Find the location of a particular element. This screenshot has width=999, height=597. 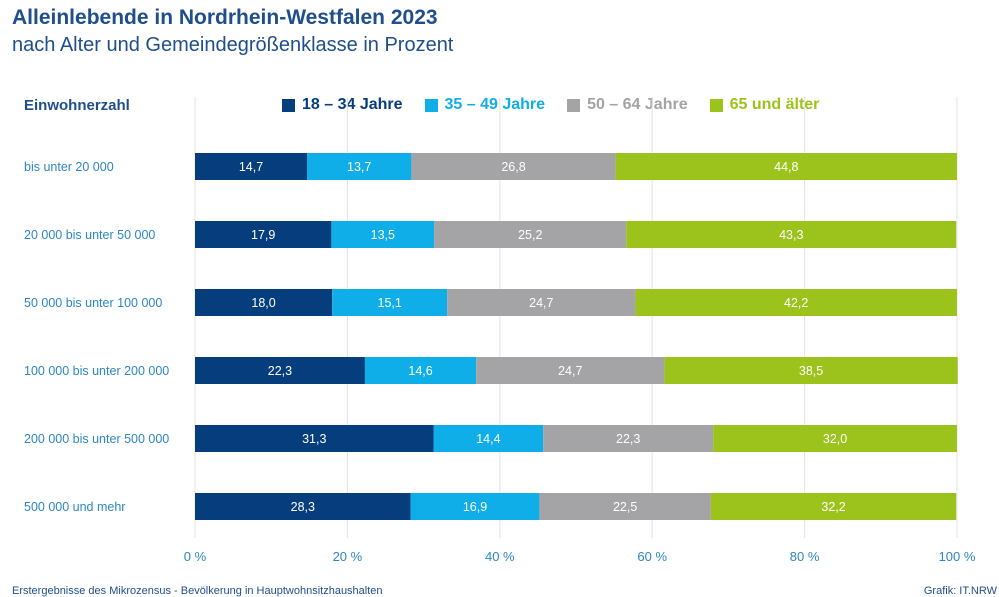

legend-item-18-34: 18 – 34 Jahre is located at coordinates (342, 105).